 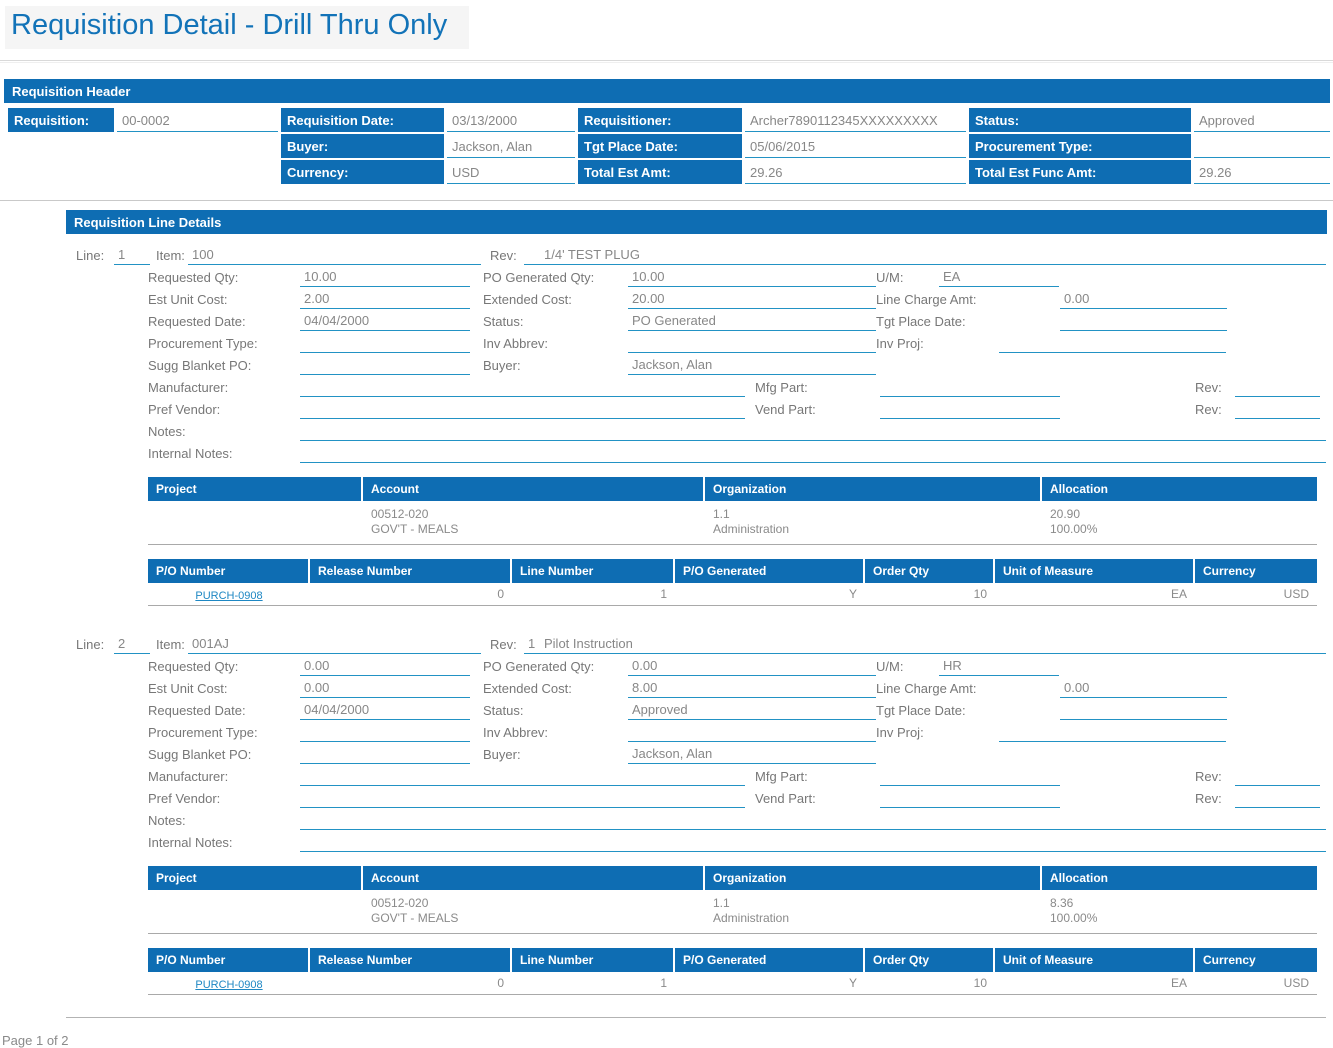 I want to click on sugg-blanket-po-label: Sugg Blanket PO:, so click(x=200, y=754).